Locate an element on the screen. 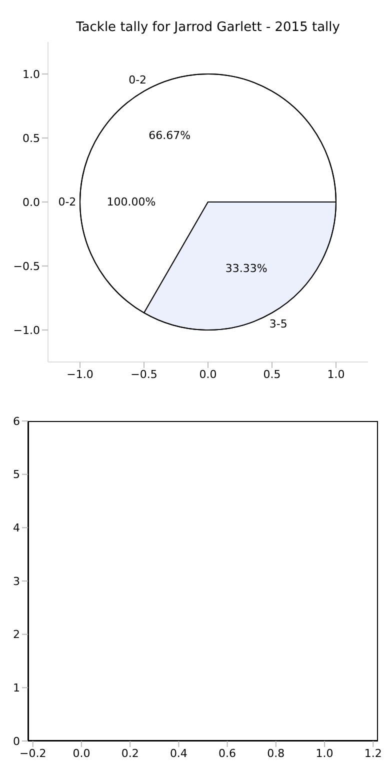  x-tick-label: −0.2 is located at coordinates (33, 753).